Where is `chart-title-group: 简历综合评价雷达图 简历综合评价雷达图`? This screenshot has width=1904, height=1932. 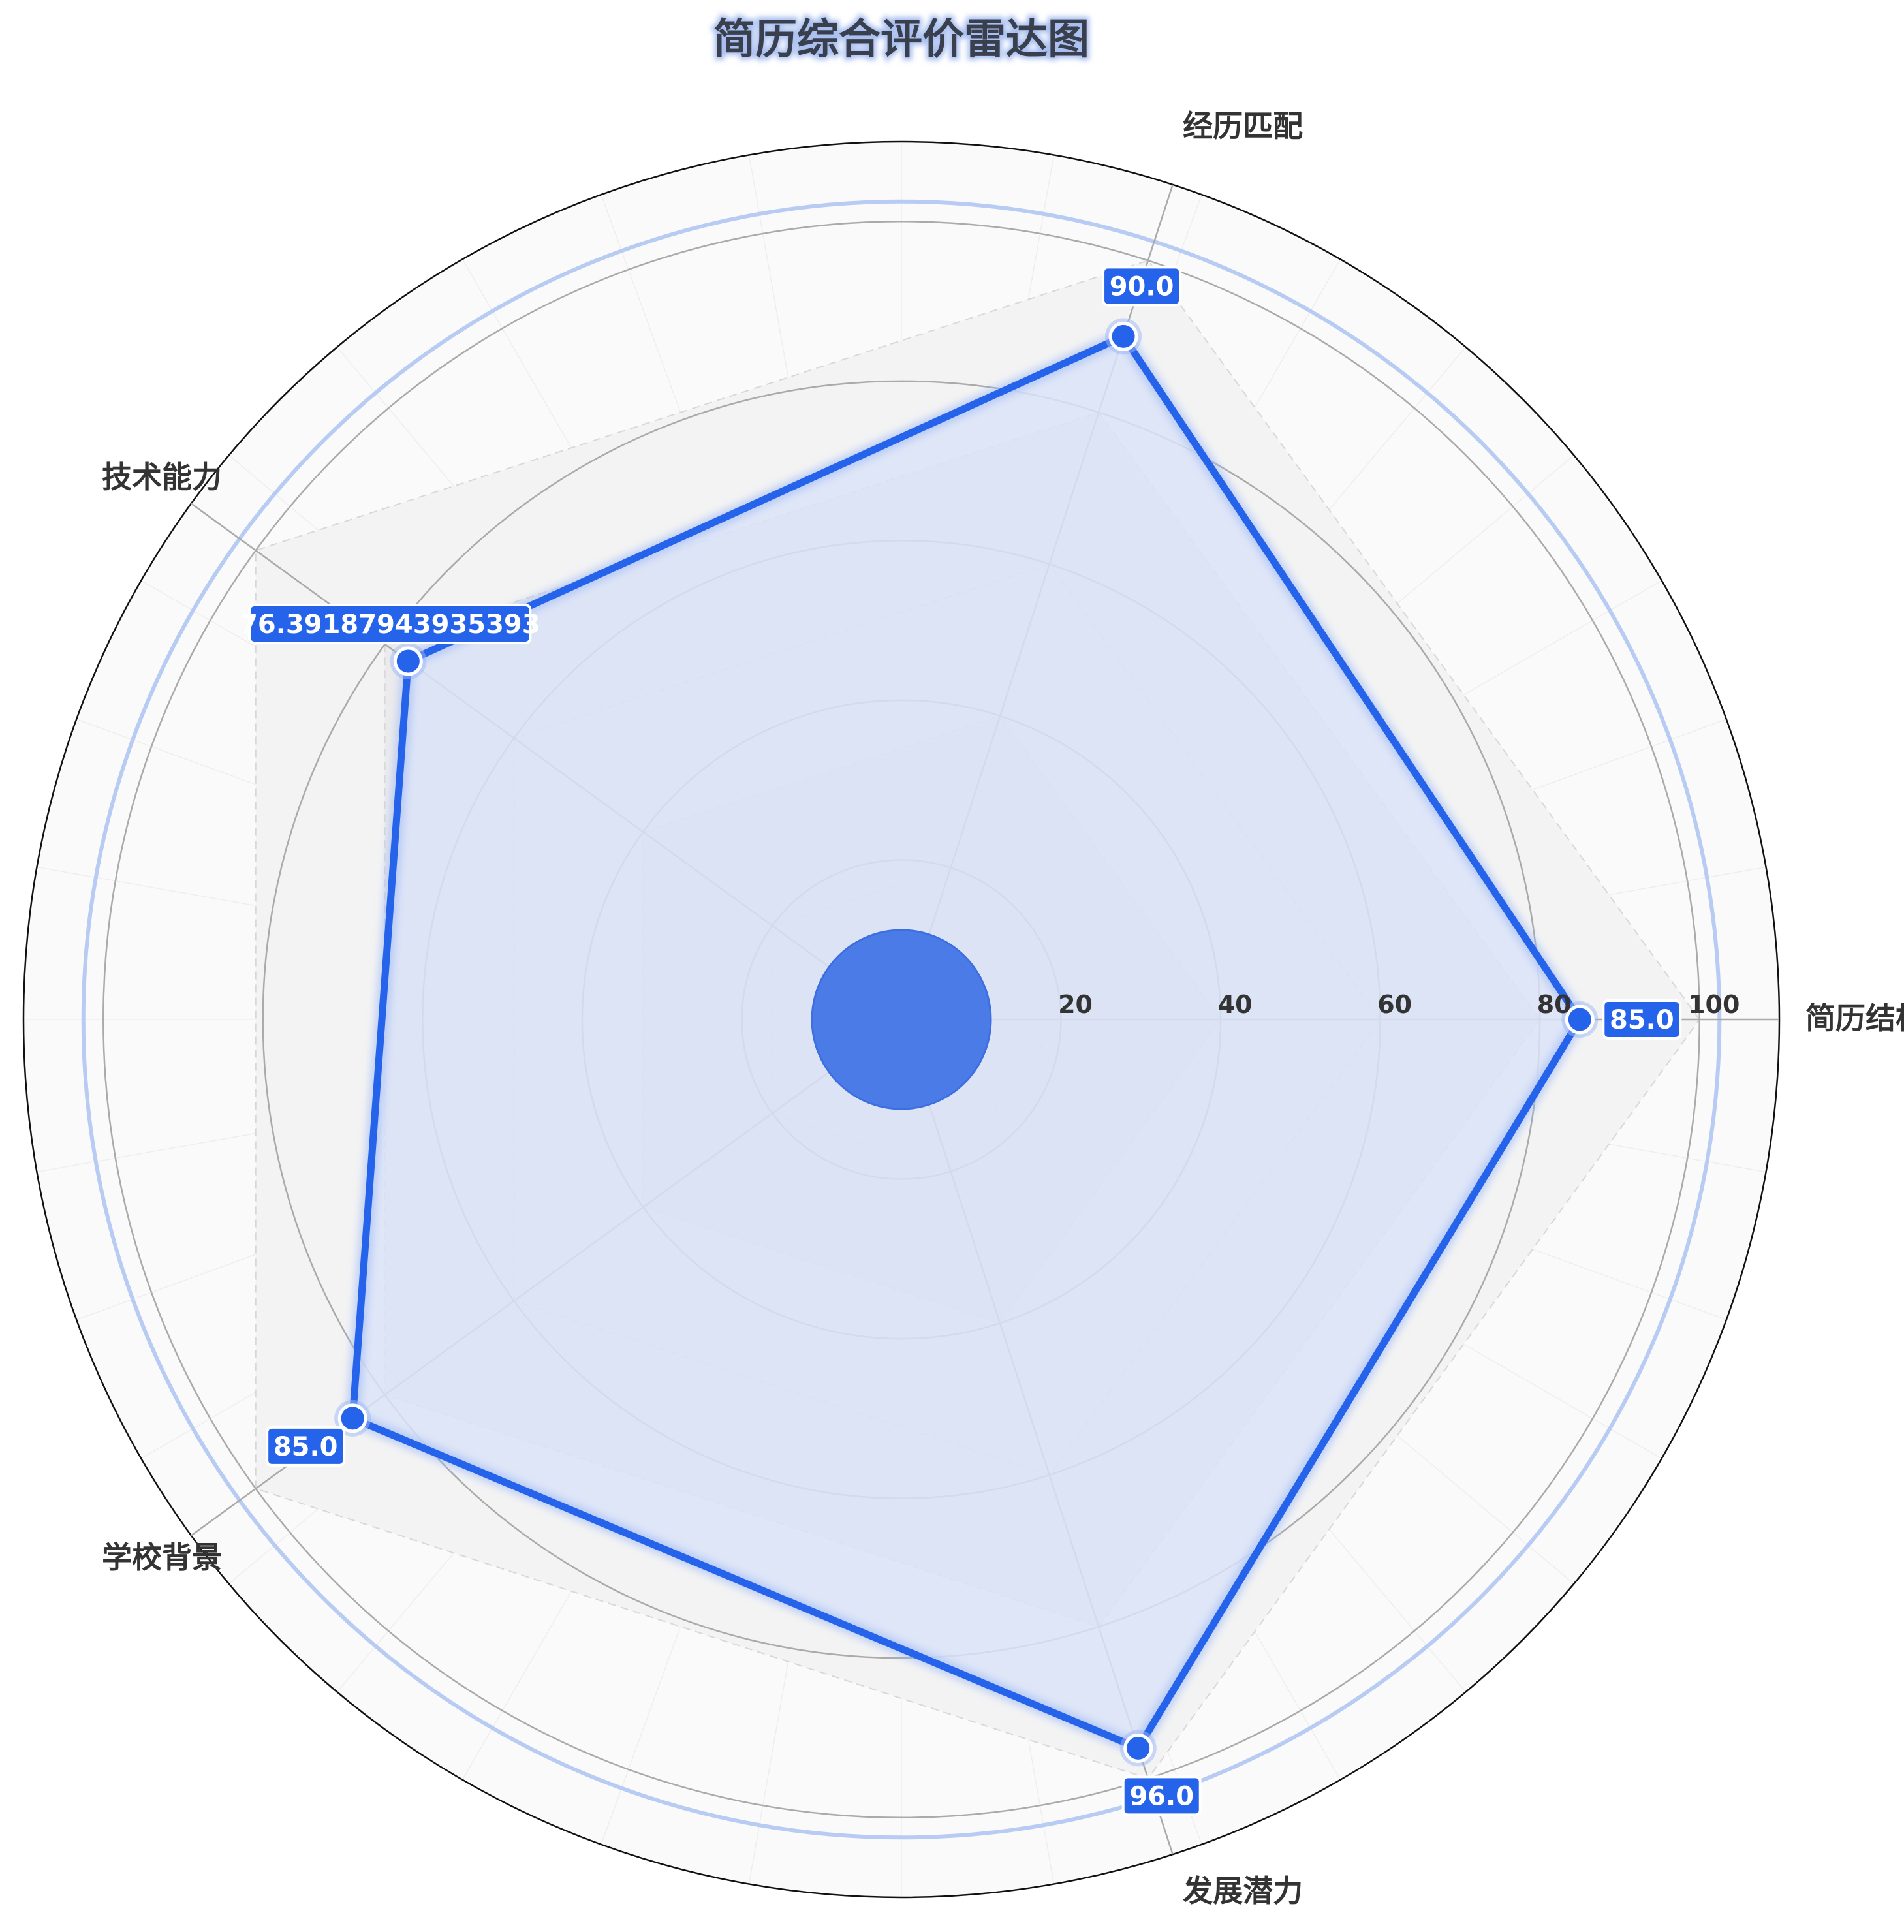
chart-title-group: 简历综合评价雷达图 简历综合评价雷达图 is located at coordinates (901, 40).